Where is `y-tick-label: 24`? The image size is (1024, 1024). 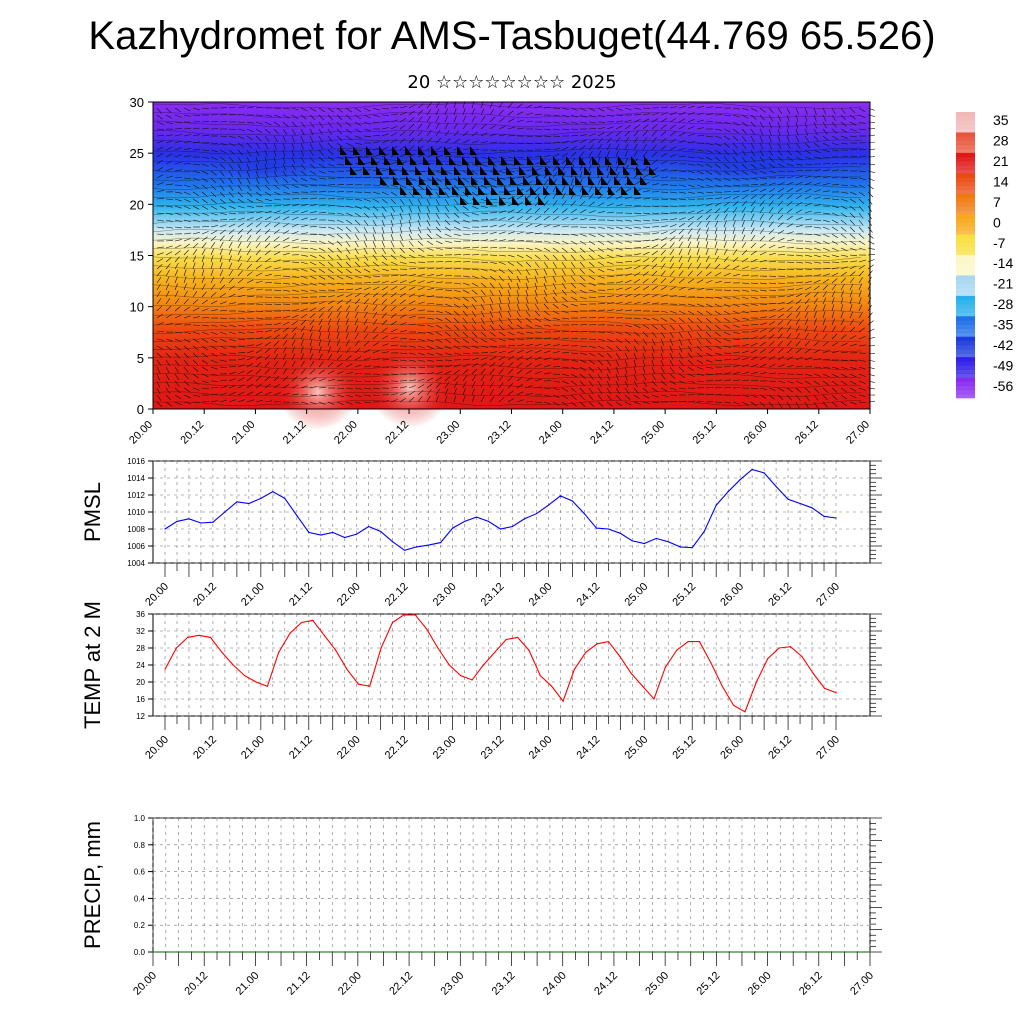 y-tick-label: 24 is located at coordinates (140, 665).